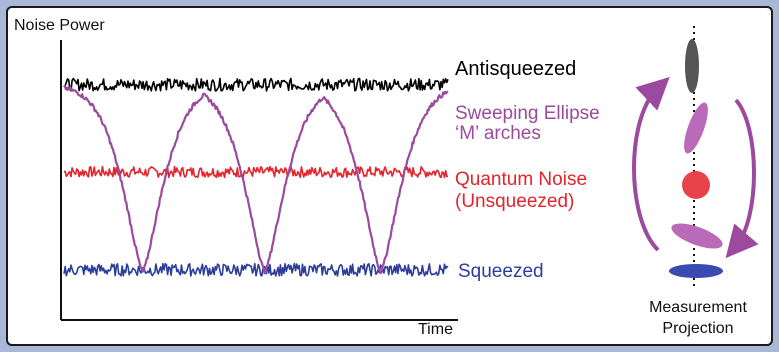 The width and height of the screenshot is (779, 352). Describe the element at coordinates (435, 329) in the screenshot. I see `x-axis-label: Time` at that location.